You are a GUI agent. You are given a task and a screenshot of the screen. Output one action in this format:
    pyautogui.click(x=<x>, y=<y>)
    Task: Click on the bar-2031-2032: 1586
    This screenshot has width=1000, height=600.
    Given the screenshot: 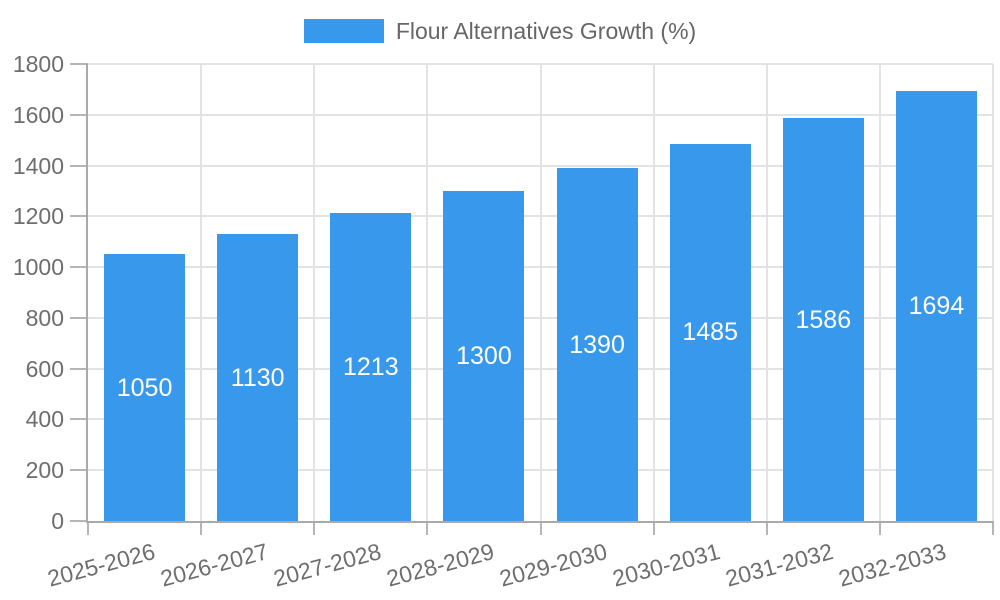 What is the action you would take?
    pyautogui.click(x=823, y=319)
    